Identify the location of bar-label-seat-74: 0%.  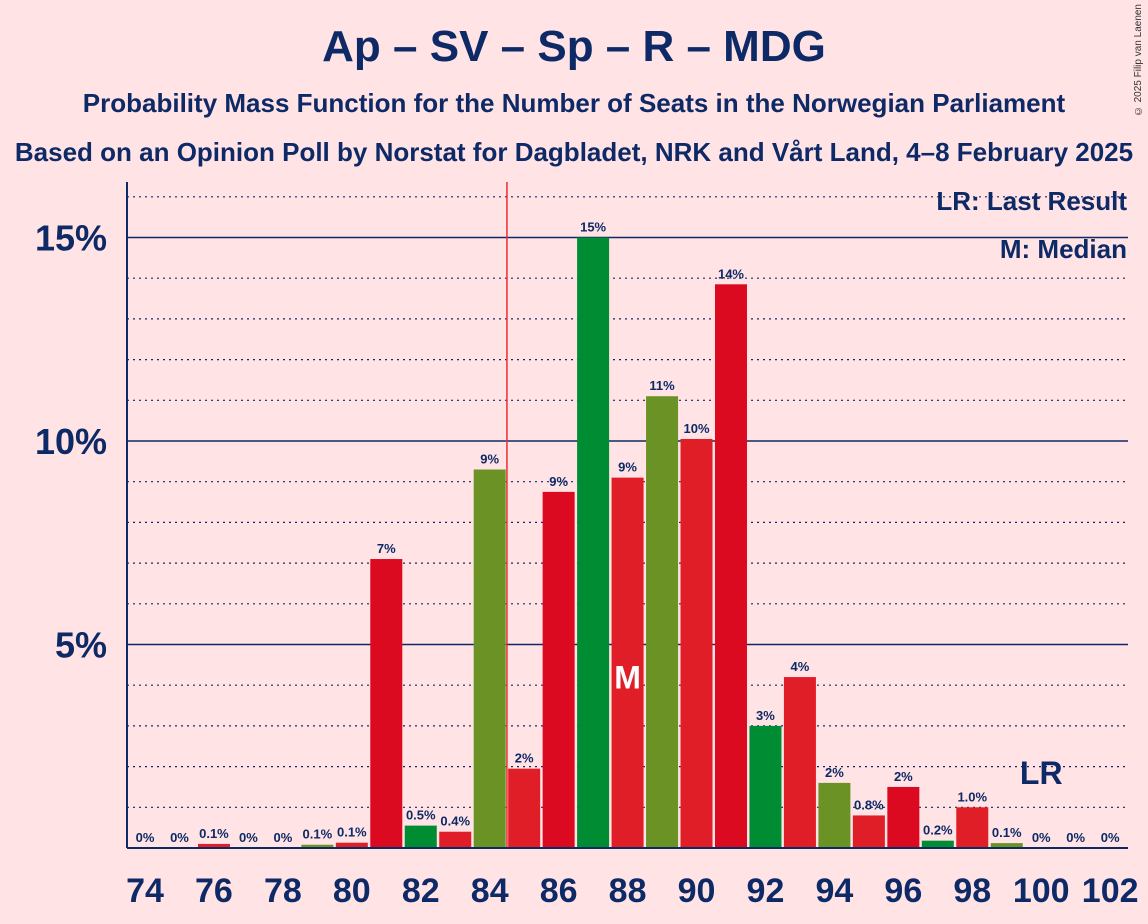
(145, 837).